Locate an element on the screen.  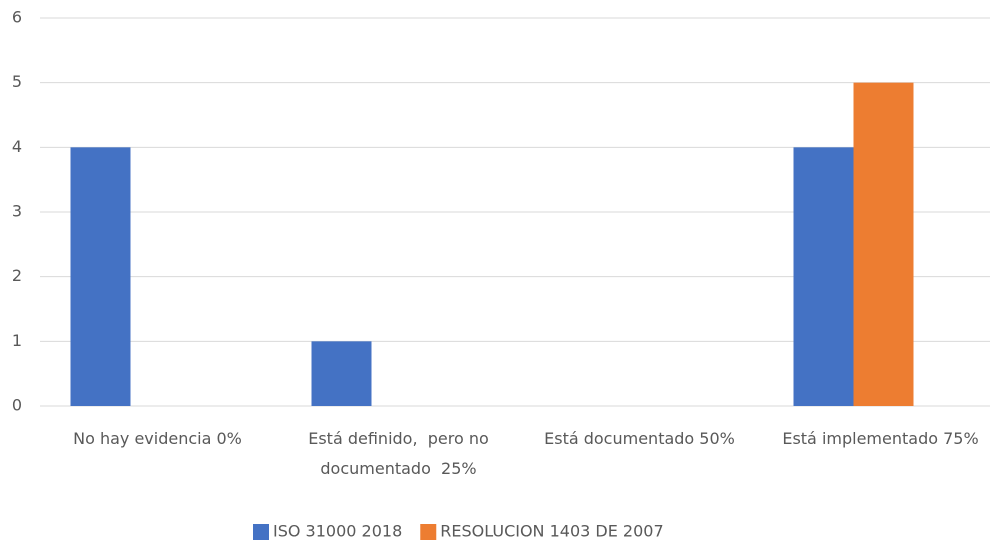
x-tick-label: No hay evidencia 0% is located at coordinates (157, 438).